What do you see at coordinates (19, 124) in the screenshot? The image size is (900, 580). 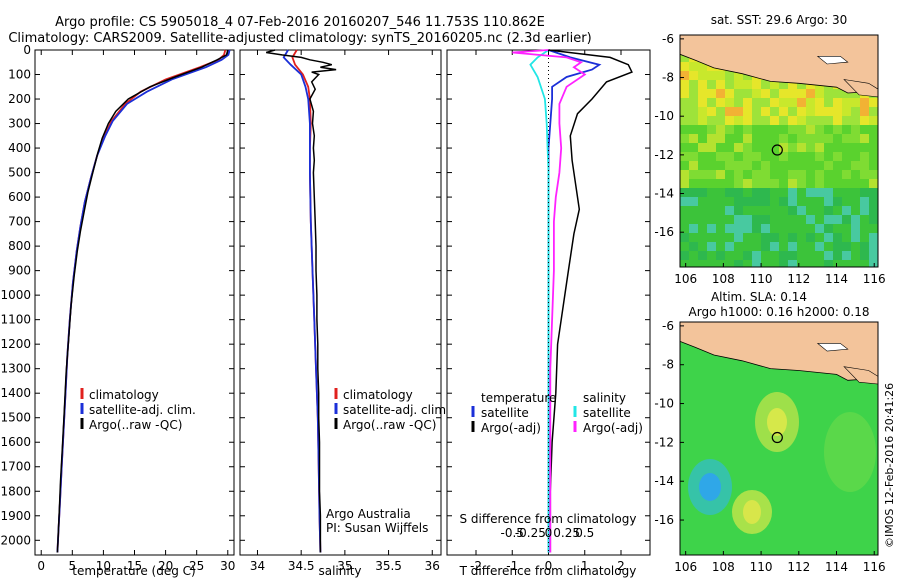 I see `y-tick-label: 300` at bounding box center [19, 124].